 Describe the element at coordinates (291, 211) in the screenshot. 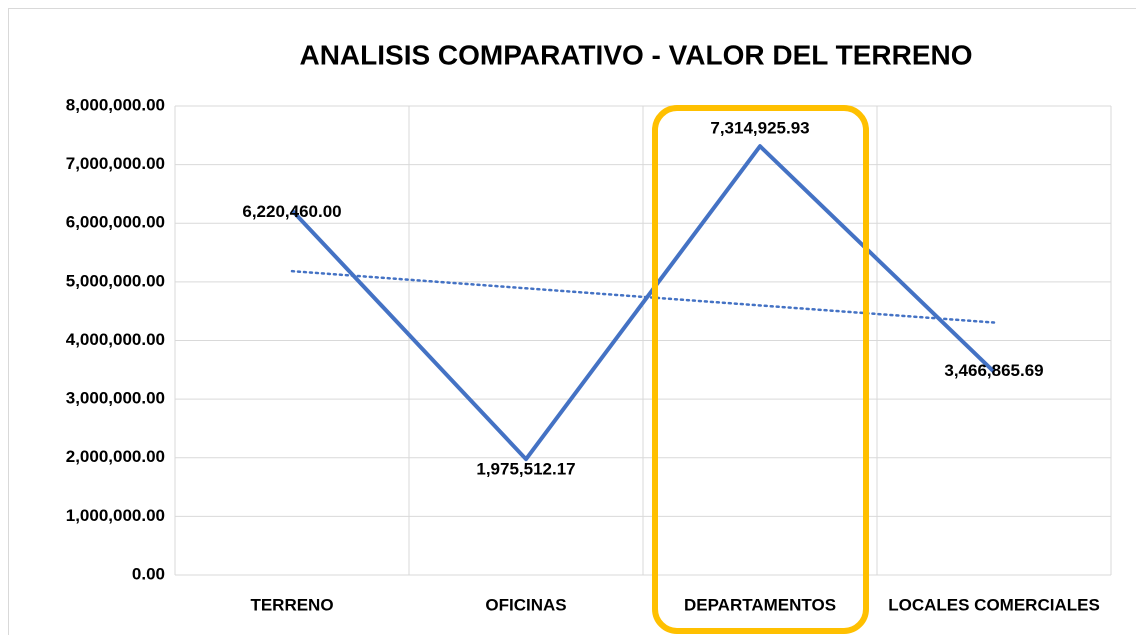

I see `data-label: 6,220,460.00` at that location.